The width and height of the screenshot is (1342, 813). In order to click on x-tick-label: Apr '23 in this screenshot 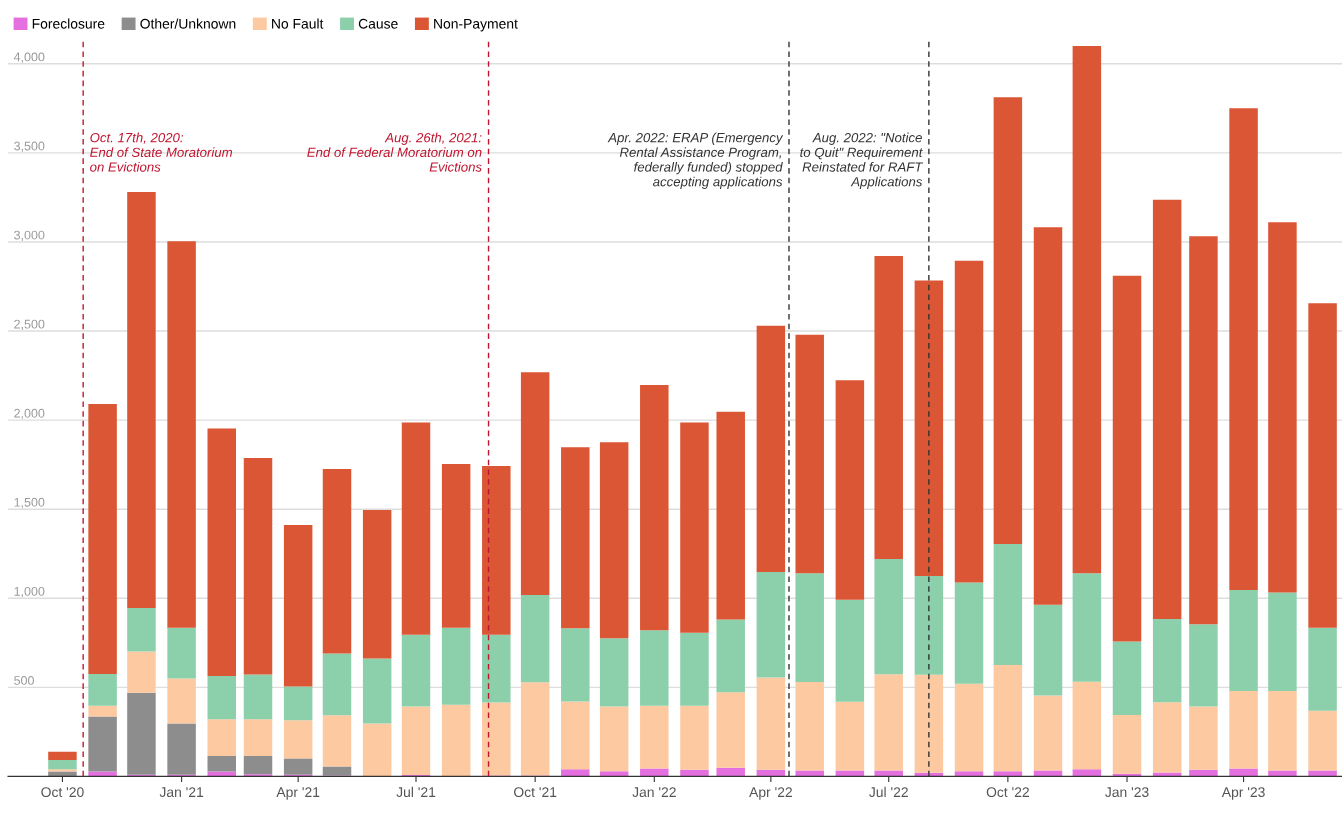, I will do `click(1243, 793)`.